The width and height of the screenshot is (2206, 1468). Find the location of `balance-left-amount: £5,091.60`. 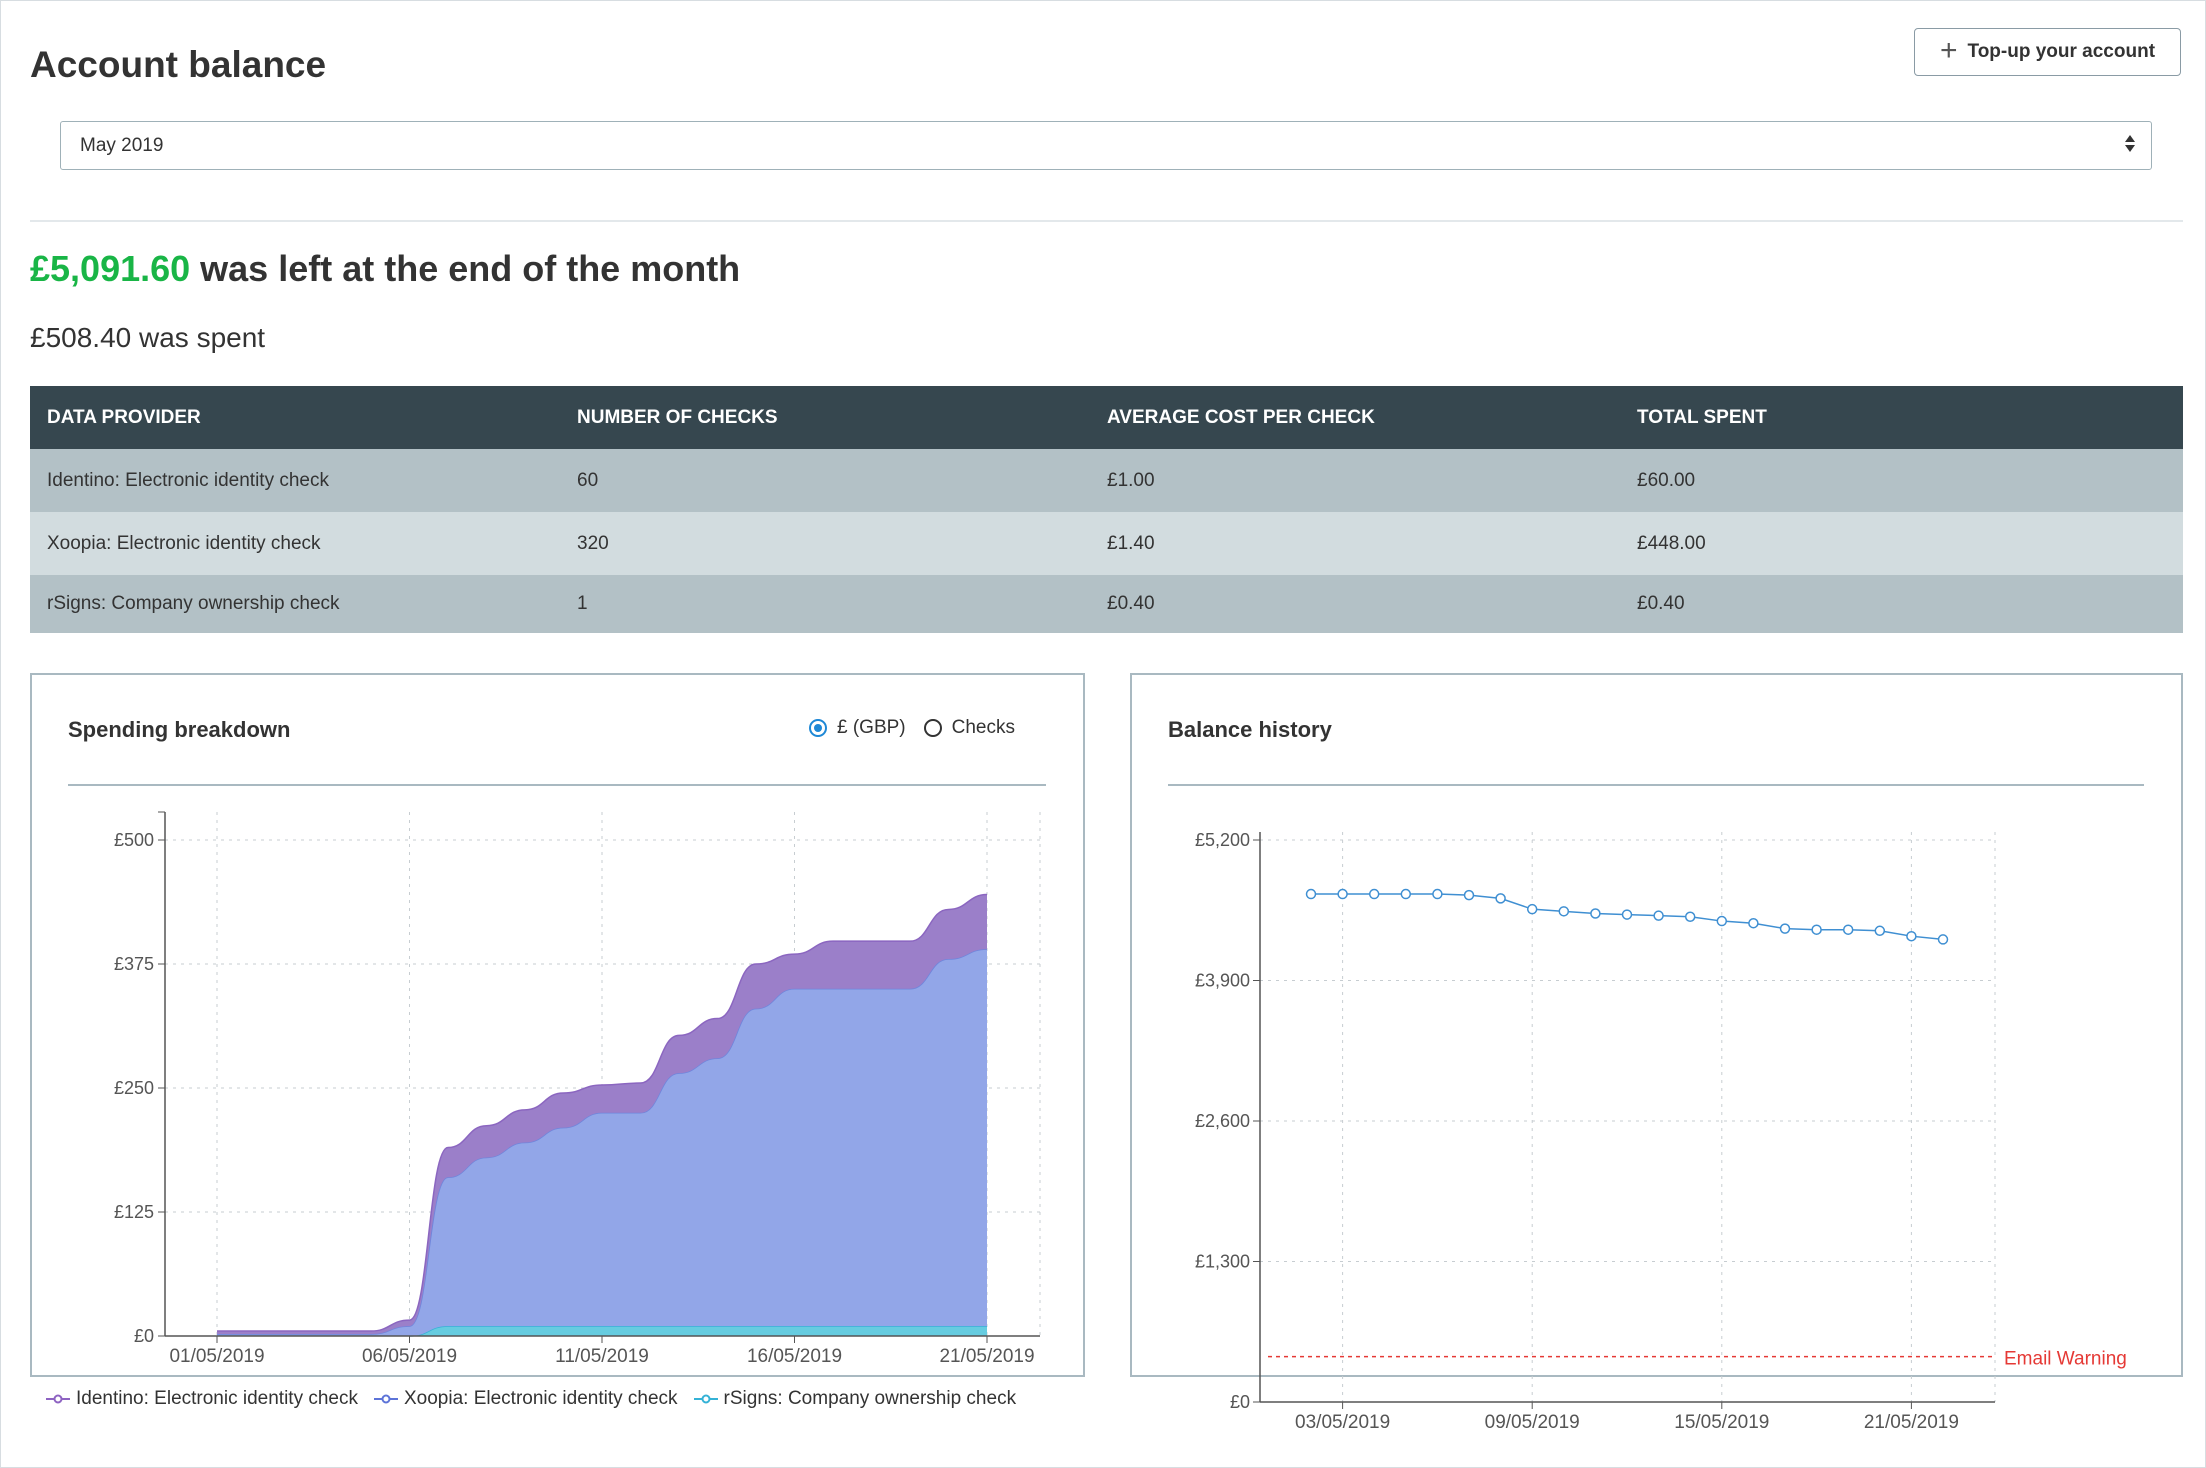

balance-left-amount: £5,091.60 is located at coordinates (110, 268).